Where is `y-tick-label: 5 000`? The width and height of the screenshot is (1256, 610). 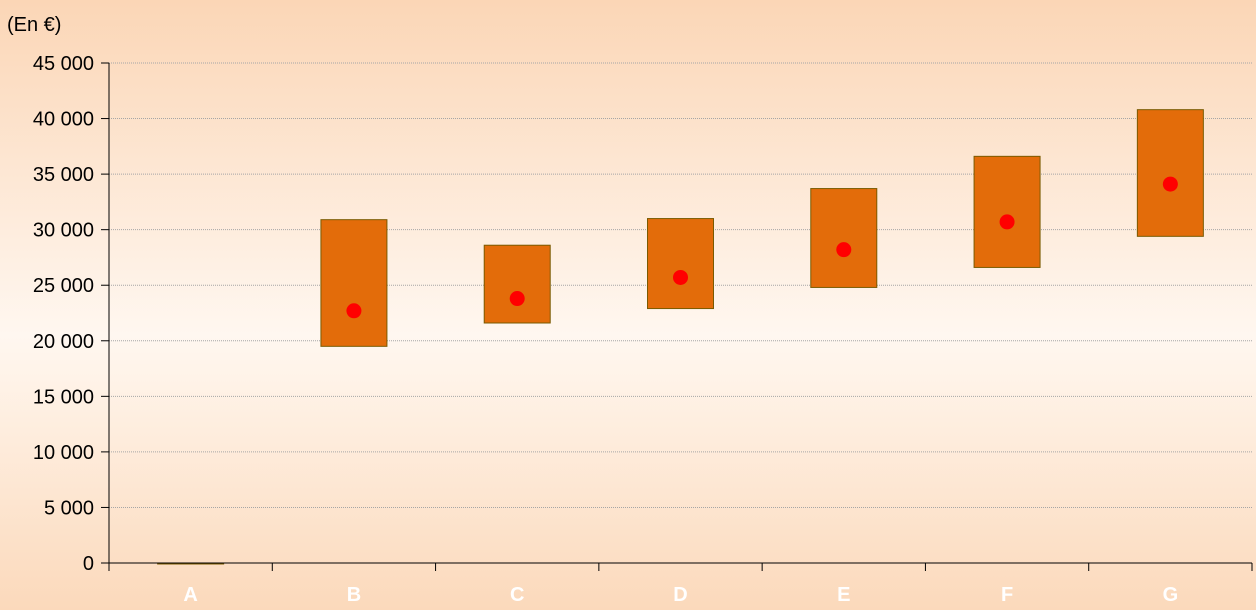 y-tick-label: 5 000 is located at coordinates (69, 508).